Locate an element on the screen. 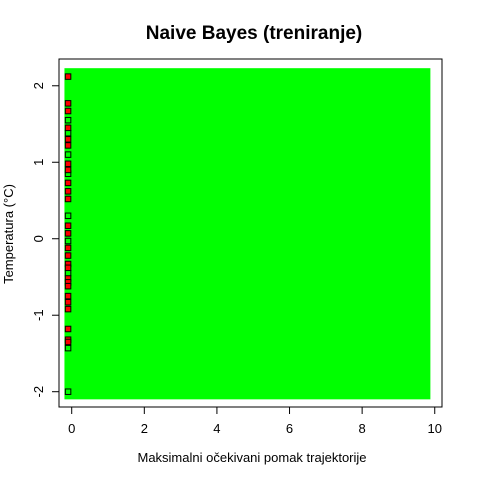 The image size is (480, 480). y-tick-label: -1 is located at coordinates (38, 315).